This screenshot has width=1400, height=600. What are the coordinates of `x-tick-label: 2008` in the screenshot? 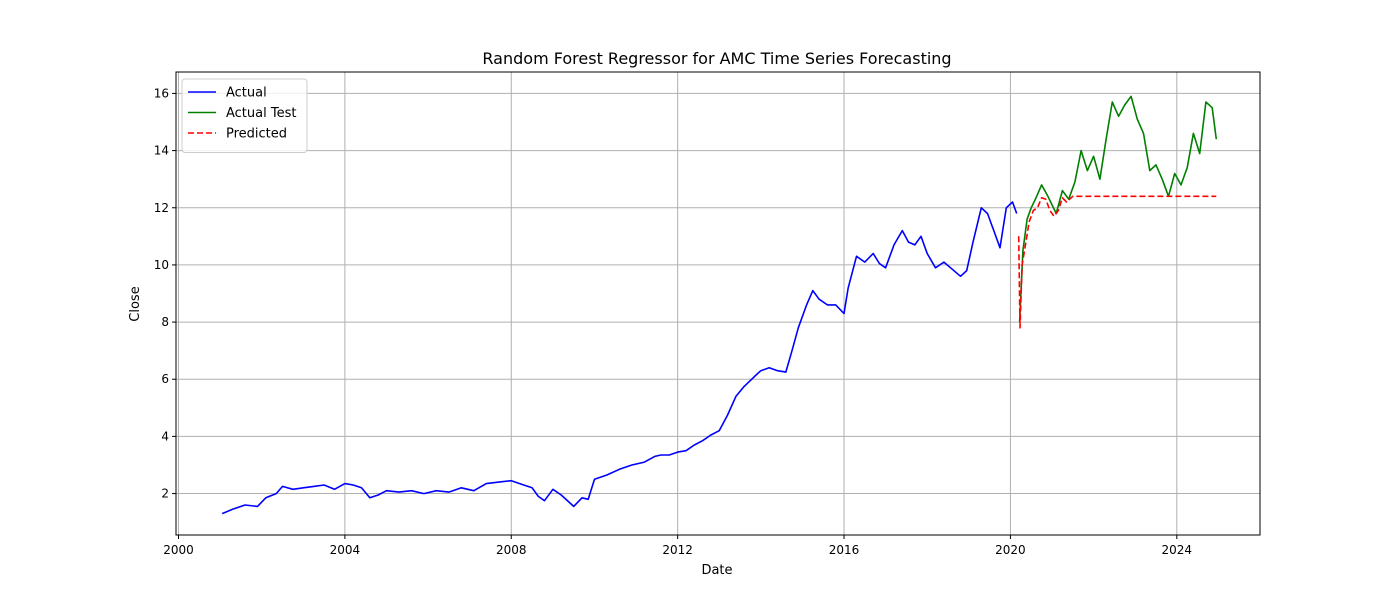 It's located at (511, 550).